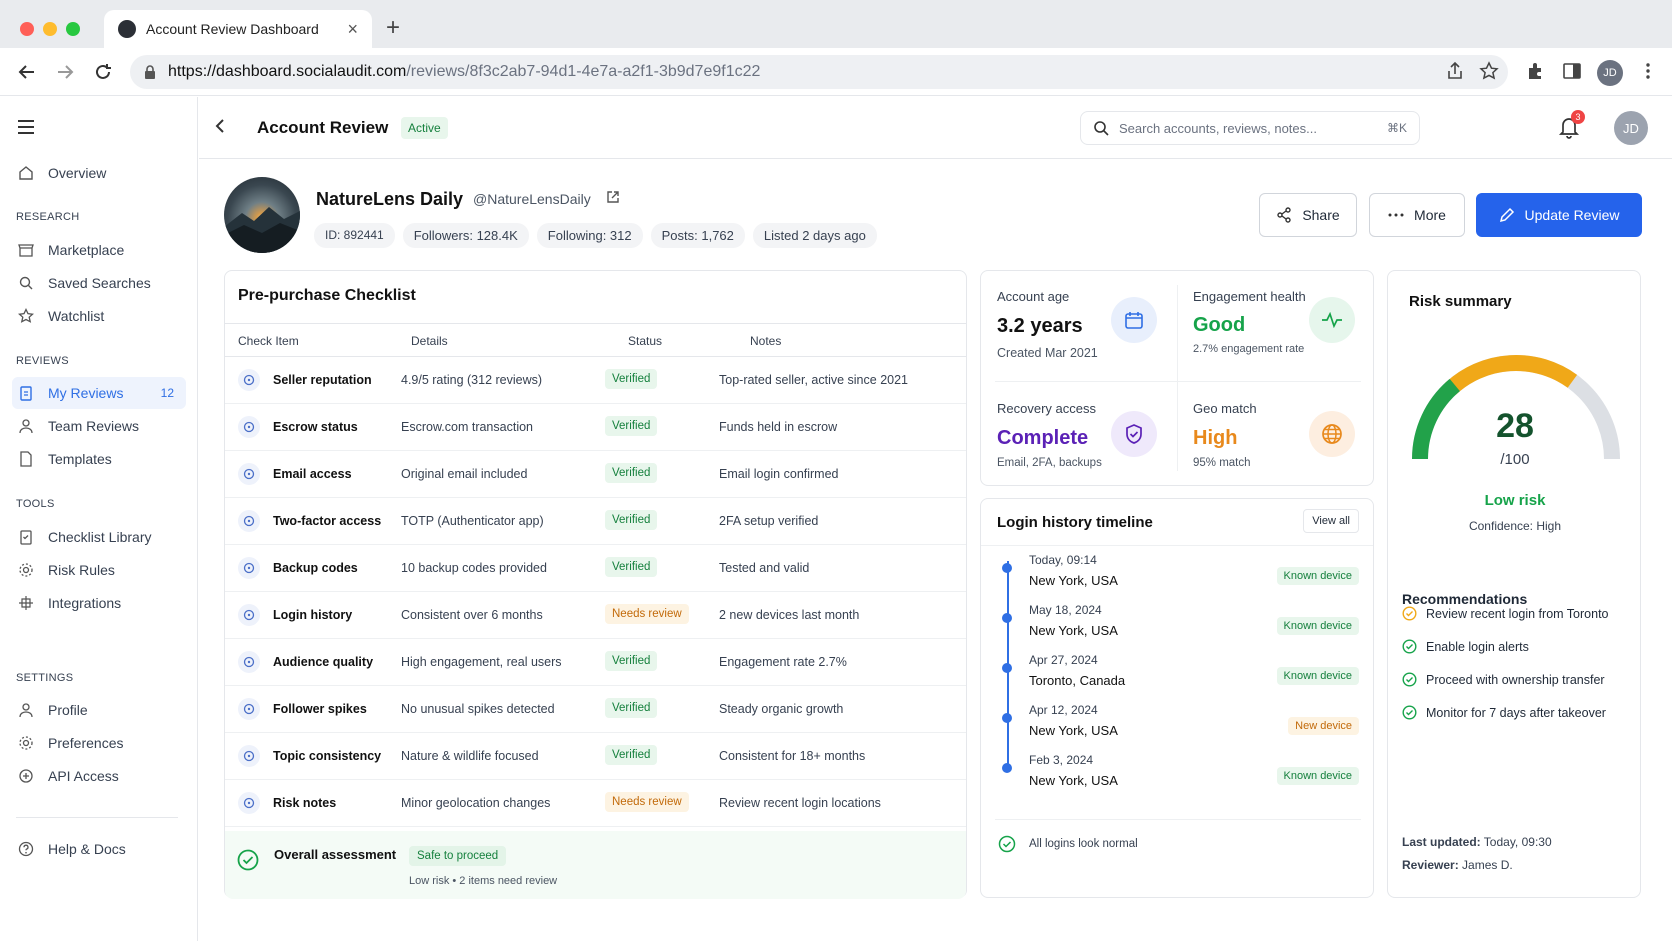 This screenshot has height=941, width=1672. I want to click on minimize-window-button, so click(50, 29).